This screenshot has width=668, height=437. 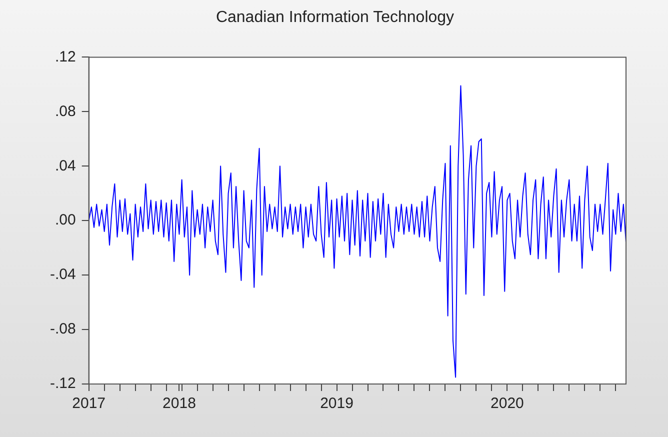 I want to click on x-tick-label: 2018, so click(x=179, y=403).